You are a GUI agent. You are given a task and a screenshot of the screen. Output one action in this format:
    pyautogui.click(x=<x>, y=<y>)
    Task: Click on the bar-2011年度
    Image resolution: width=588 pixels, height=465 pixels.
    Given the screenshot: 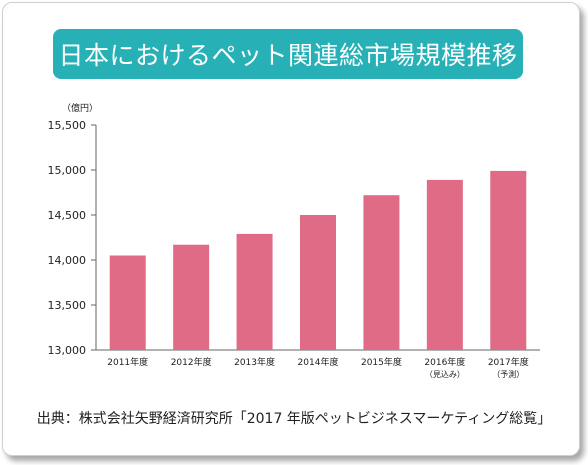 What is the action you would take?
    pyautogui.click(x=127, y=302)
    